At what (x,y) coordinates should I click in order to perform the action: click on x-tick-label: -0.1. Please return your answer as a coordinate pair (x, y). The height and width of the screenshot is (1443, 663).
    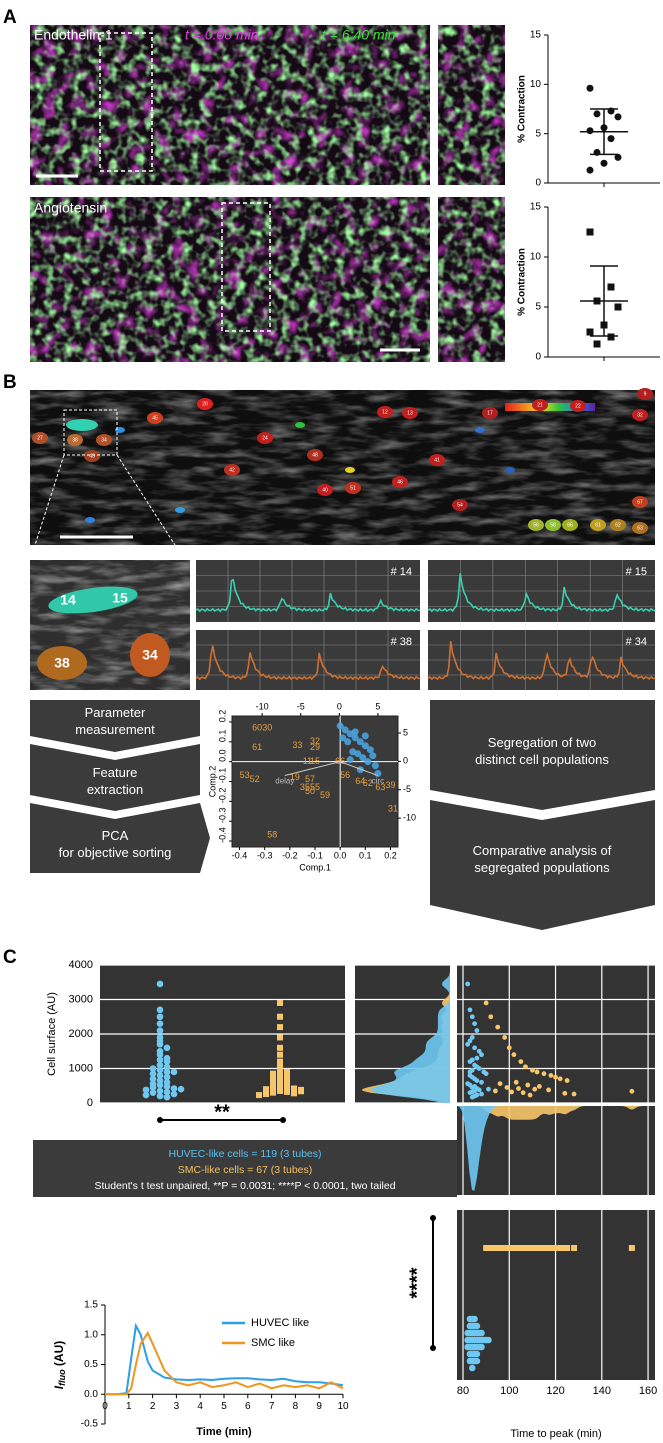
    Looking at the image, I should click on (315, 855).